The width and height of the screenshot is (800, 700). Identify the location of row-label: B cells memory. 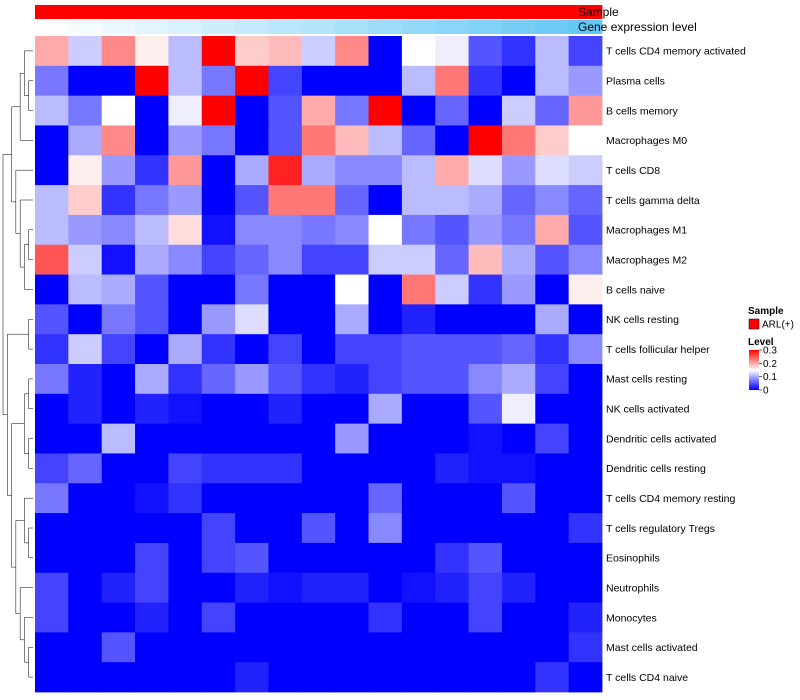
(642, 111).